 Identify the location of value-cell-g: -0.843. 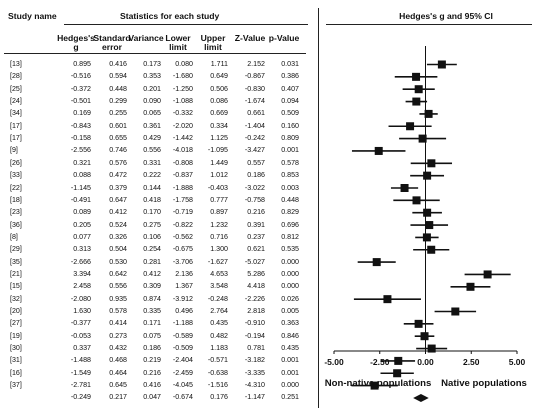
(80, 125).